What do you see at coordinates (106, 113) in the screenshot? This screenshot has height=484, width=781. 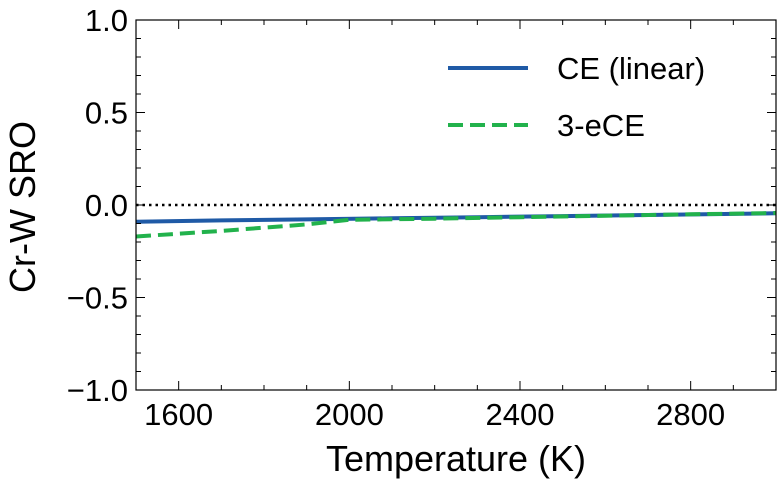 I see `y-tick-label: 0.5` at bounding box center [106, 113].